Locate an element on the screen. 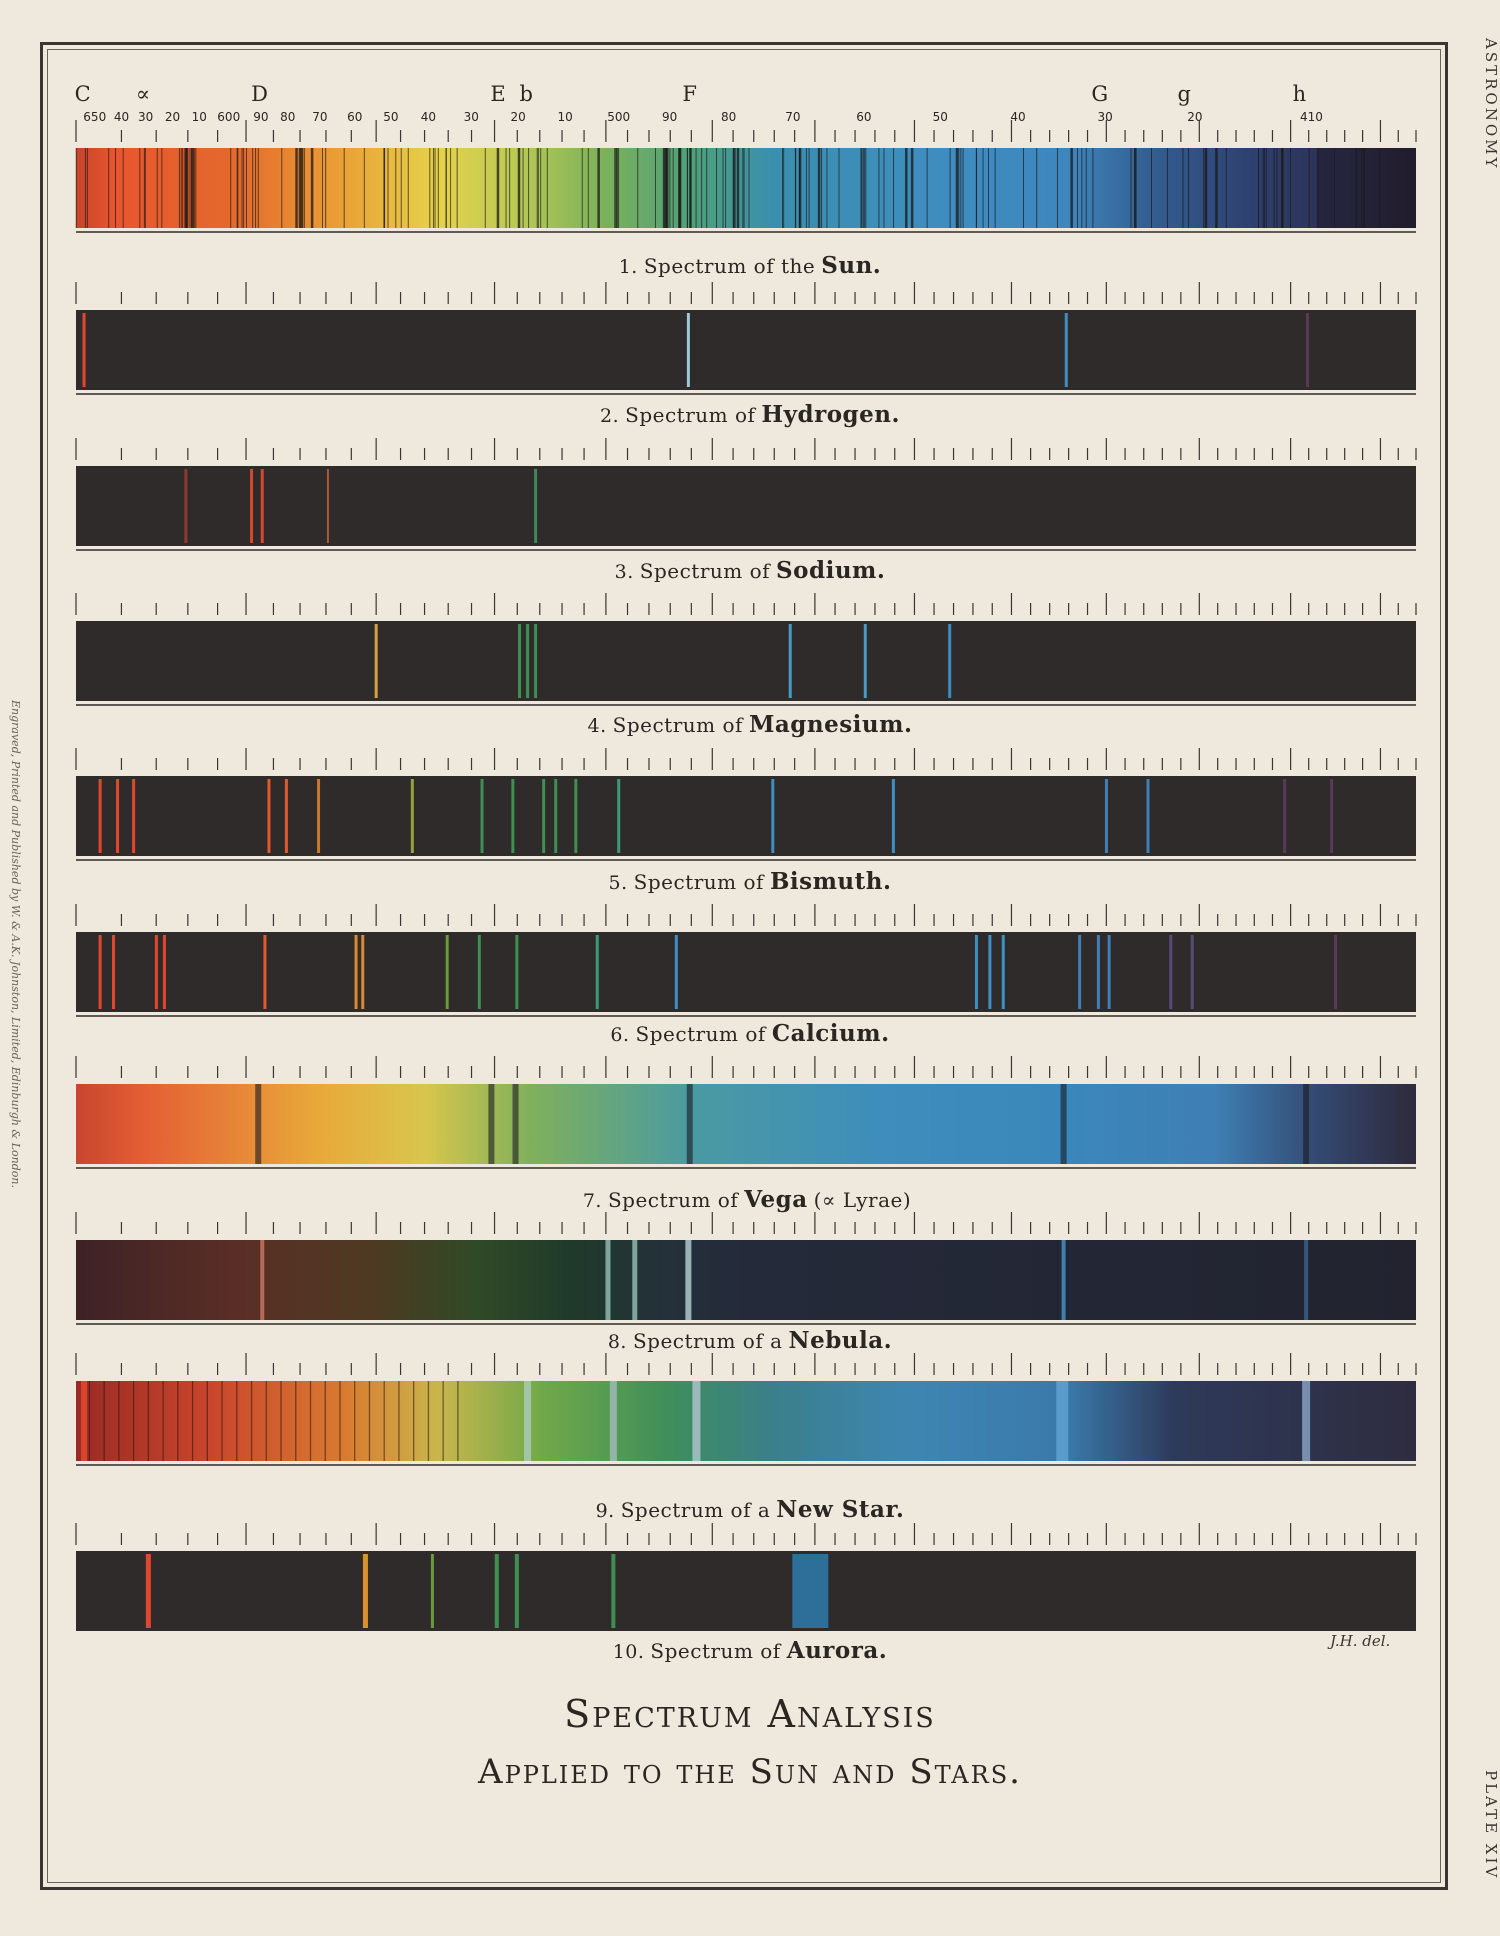  caption-number: 6. is located at coordinates (620, 1035).